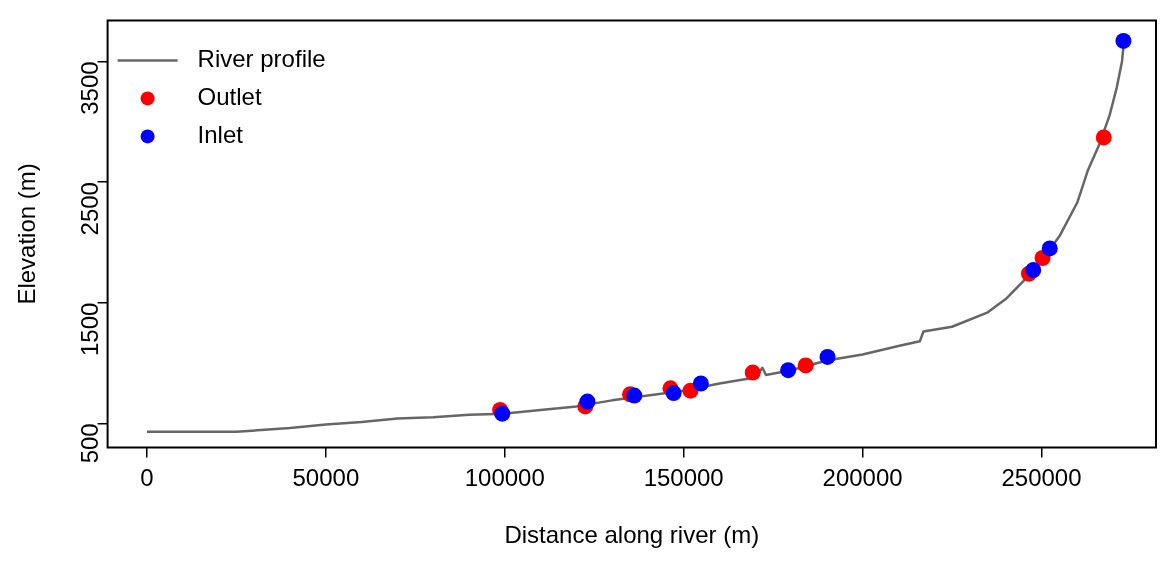  Describe the element at coordinates (1041, 478) in the screenshot. I see `x-tick-label: 250000` at that location.